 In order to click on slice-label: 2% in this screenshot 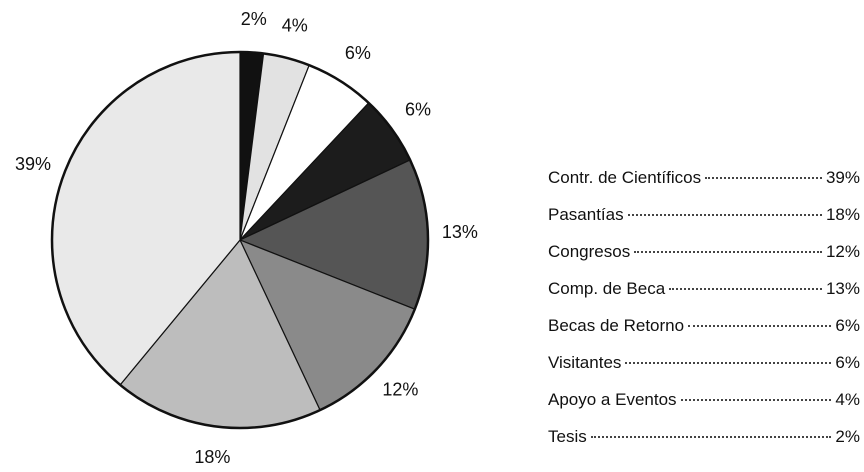, I will do `click(254, 19)`.